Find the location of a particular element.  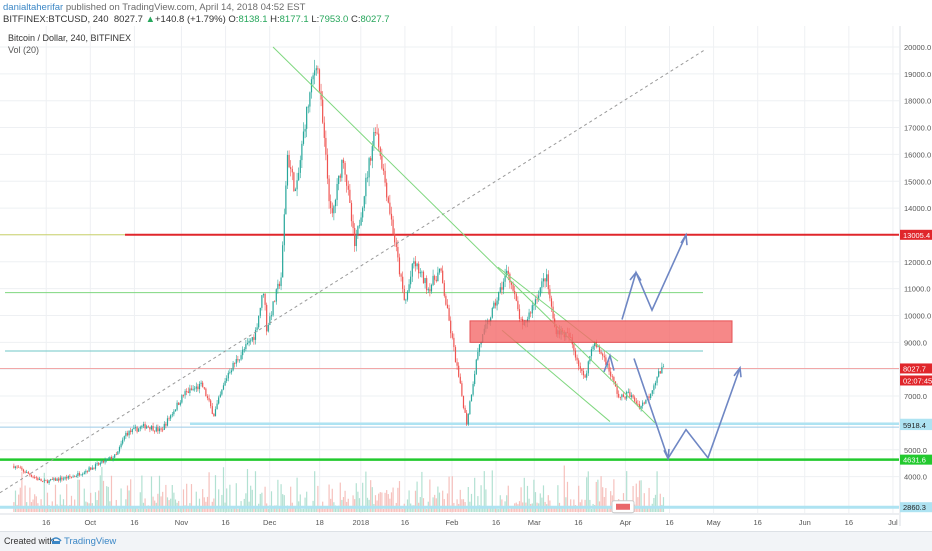

projection-arrow is located at coordinates (635, 276).